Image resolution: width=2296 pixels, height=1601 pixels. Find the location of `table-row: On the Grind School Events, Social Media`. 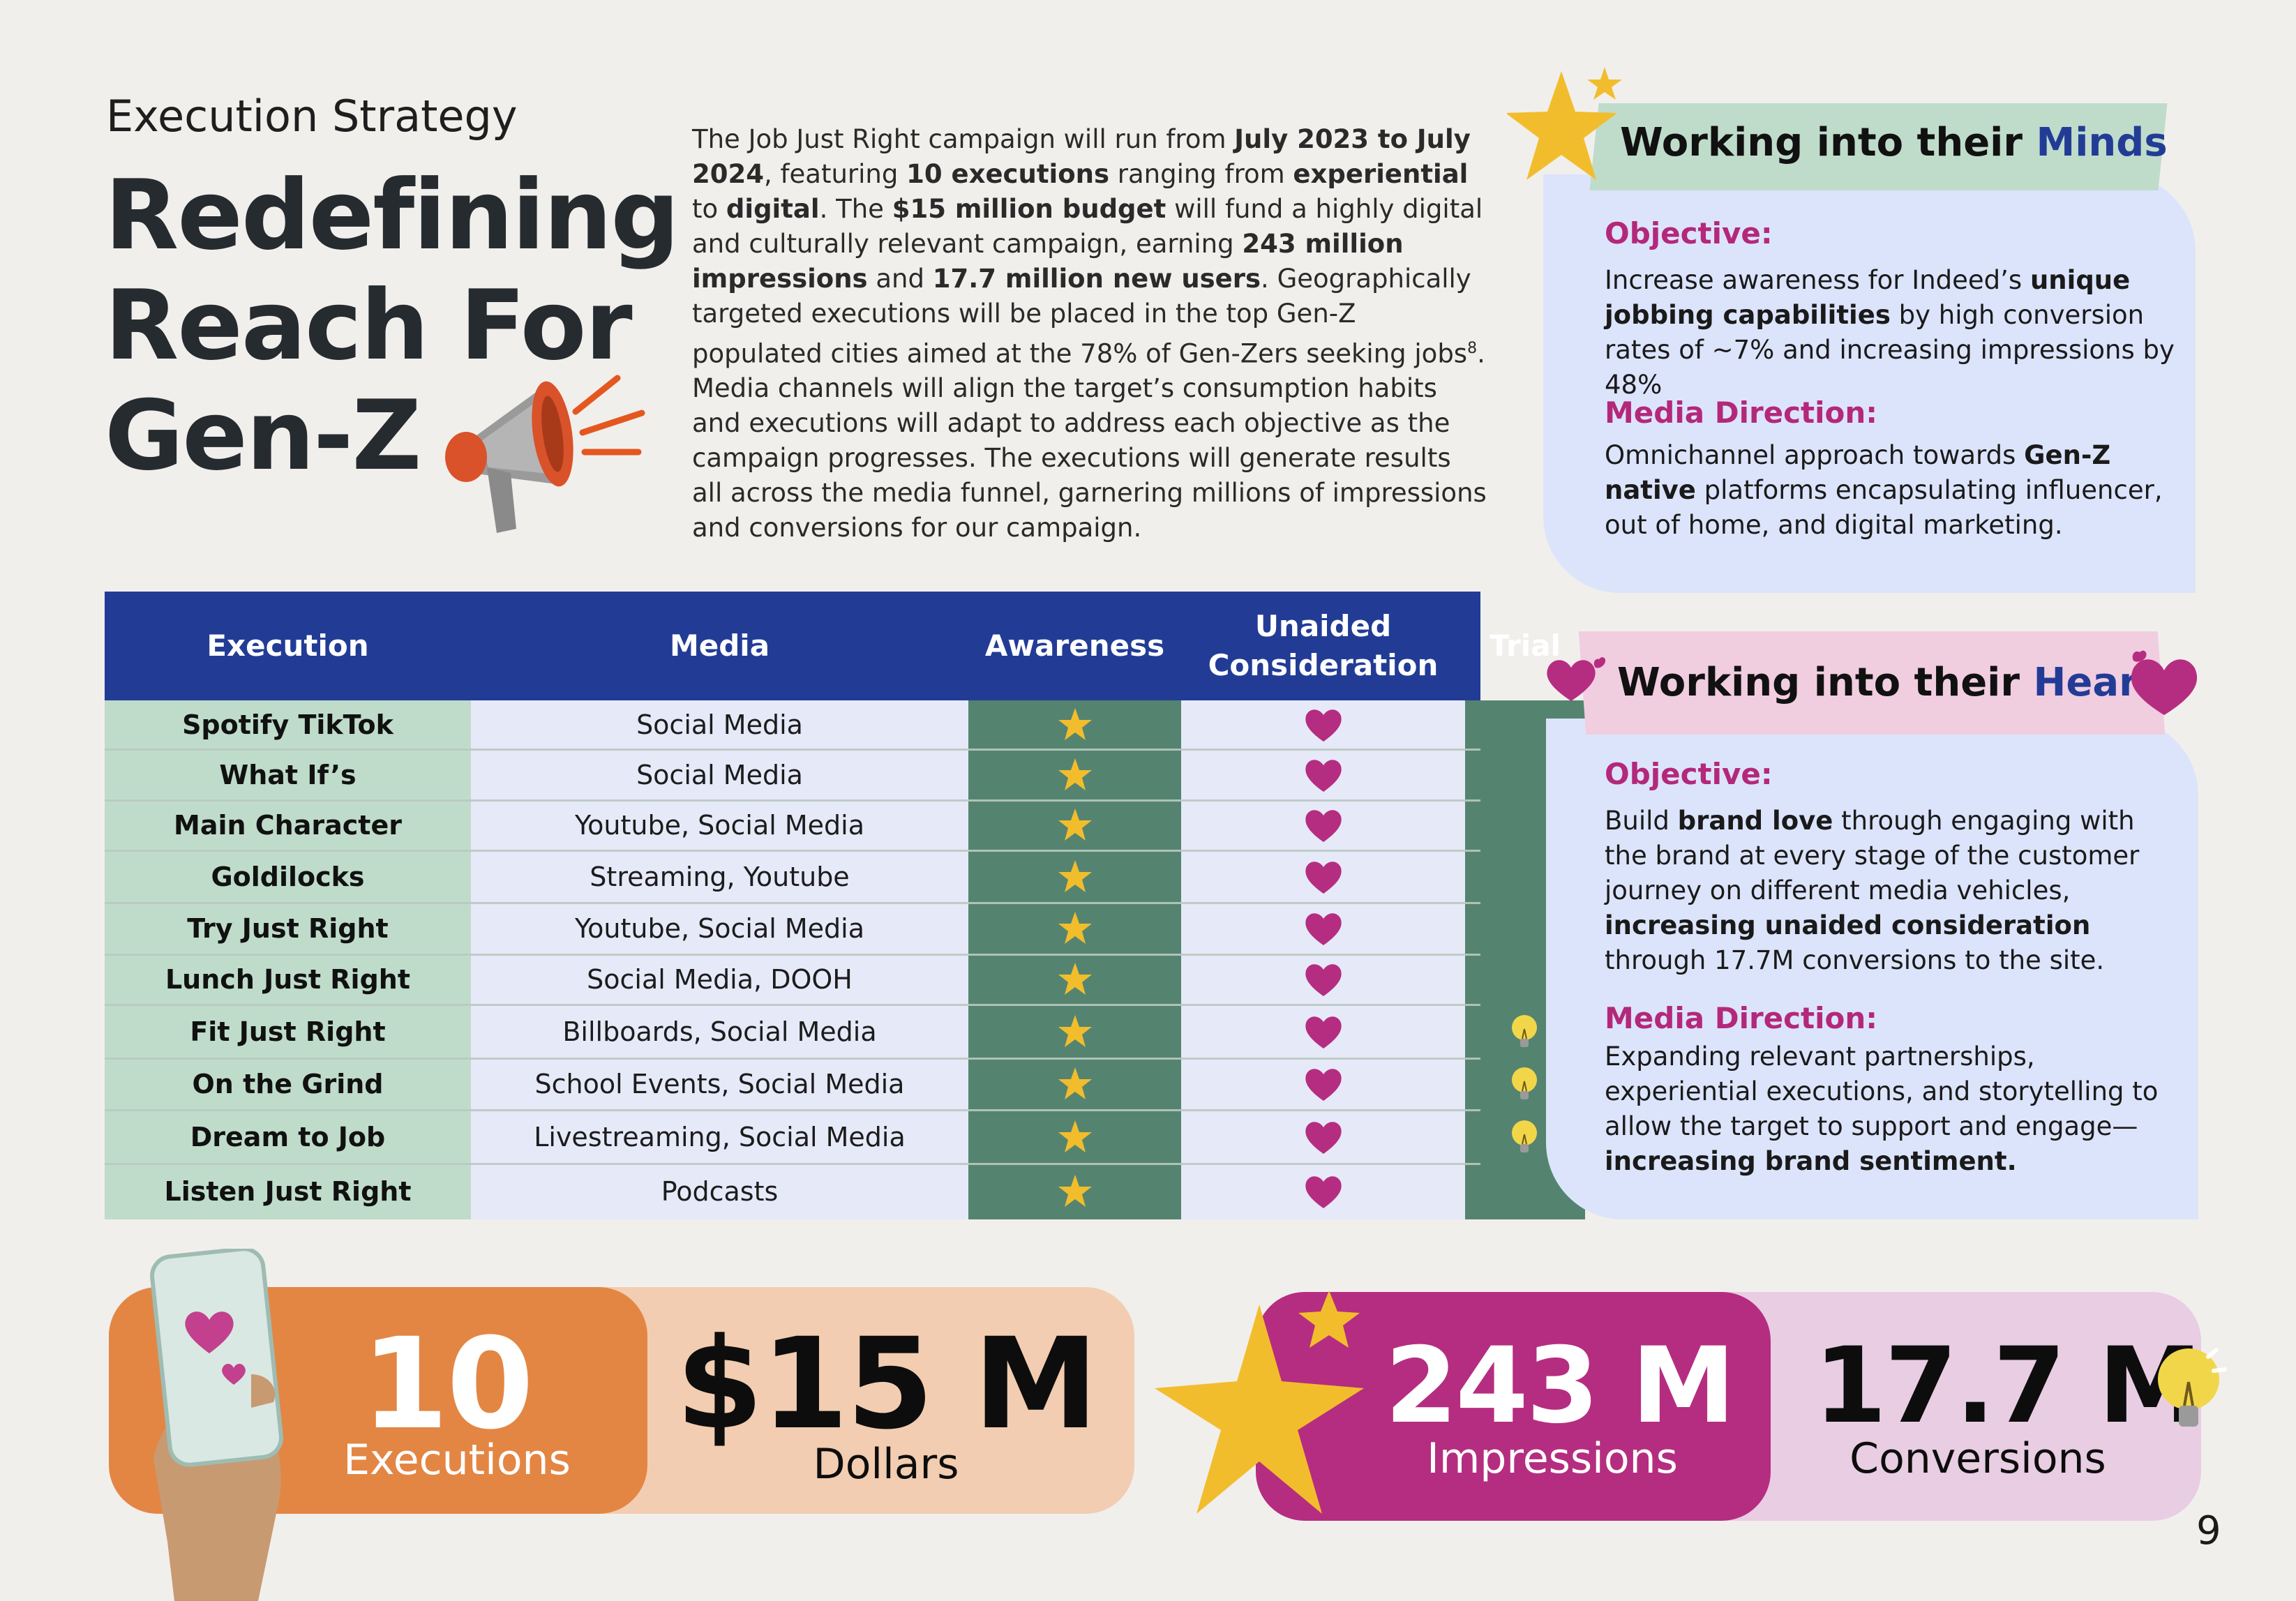

table-row: On the Grind School Events, Social Media is located at coordinates (821, 1084).